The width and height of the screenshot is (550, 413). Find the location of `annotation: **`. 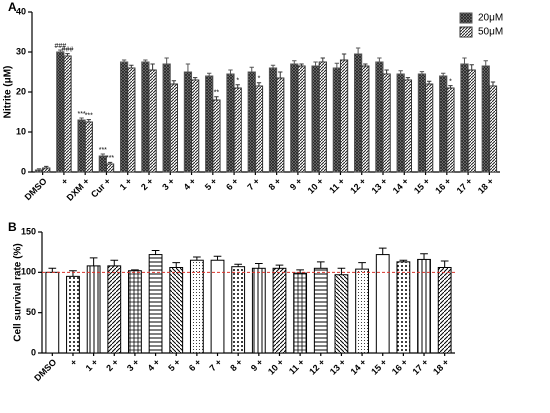

annotation: ** is located at coordinates (217, 93).